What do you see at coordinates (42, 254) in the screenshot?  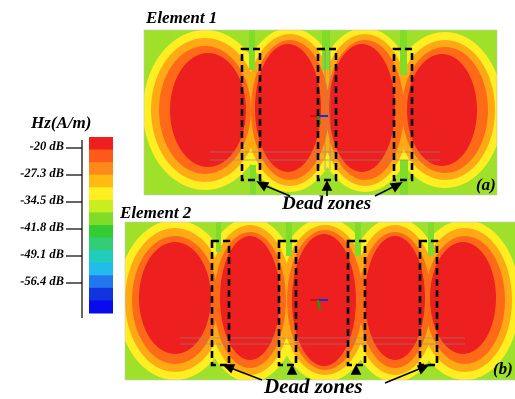 I see `colorbar-tick-label: -49.1 dB` at bounding box center [42, 254].